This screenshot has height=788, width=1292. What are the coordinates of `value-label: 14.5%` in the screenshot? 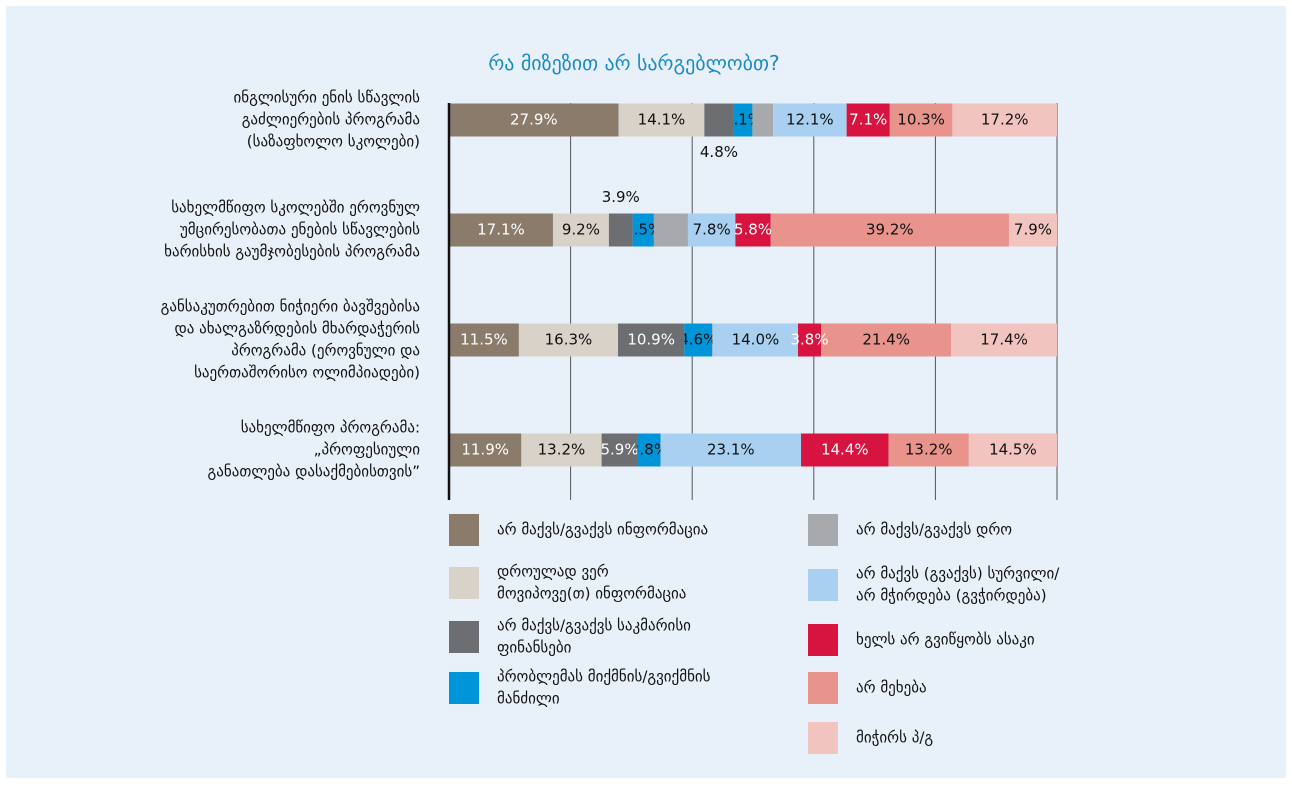 It's located at (1013, 450).